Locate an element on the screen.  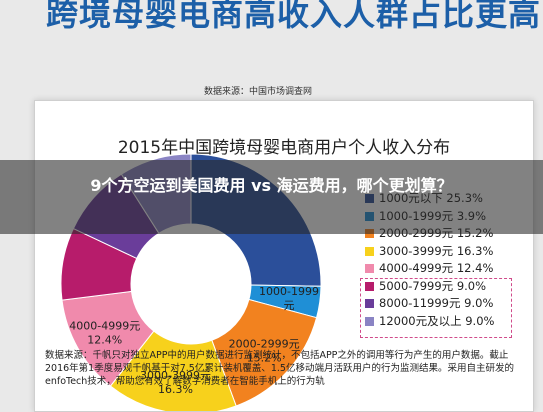
pie-data-label-0-1: 元 is located at coordinates (289, 305).